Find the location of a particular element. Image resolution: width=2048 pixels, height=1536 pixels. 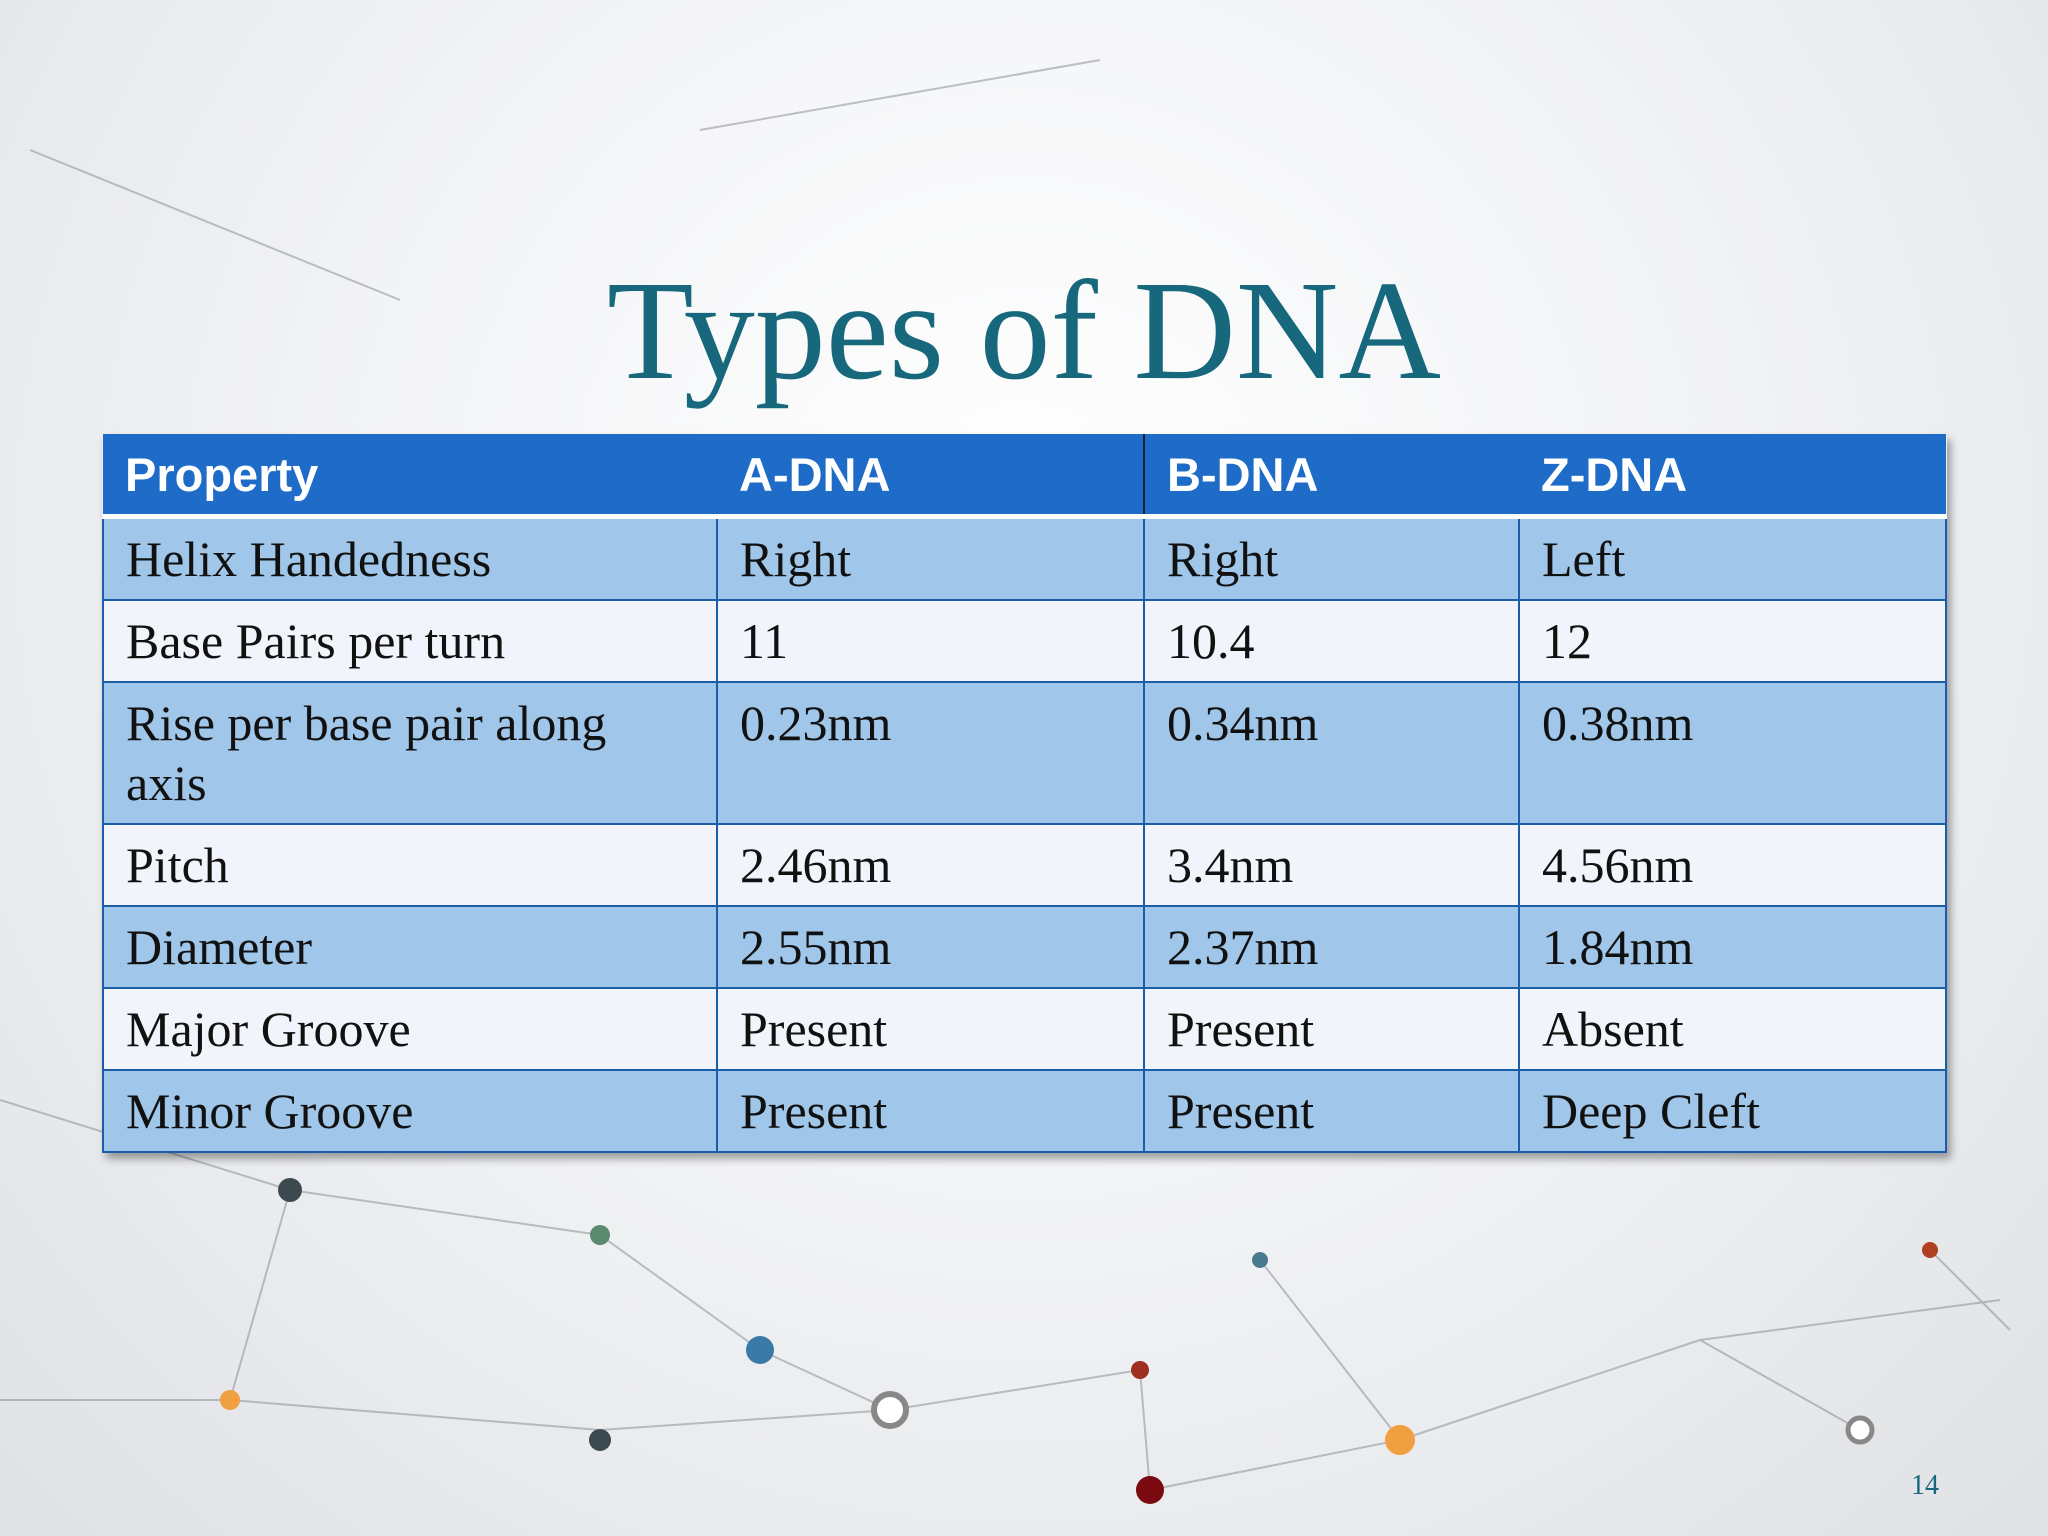

table-row: Base Pairs per turn 11 10.4 12 is located at coordinates (1024, 641).